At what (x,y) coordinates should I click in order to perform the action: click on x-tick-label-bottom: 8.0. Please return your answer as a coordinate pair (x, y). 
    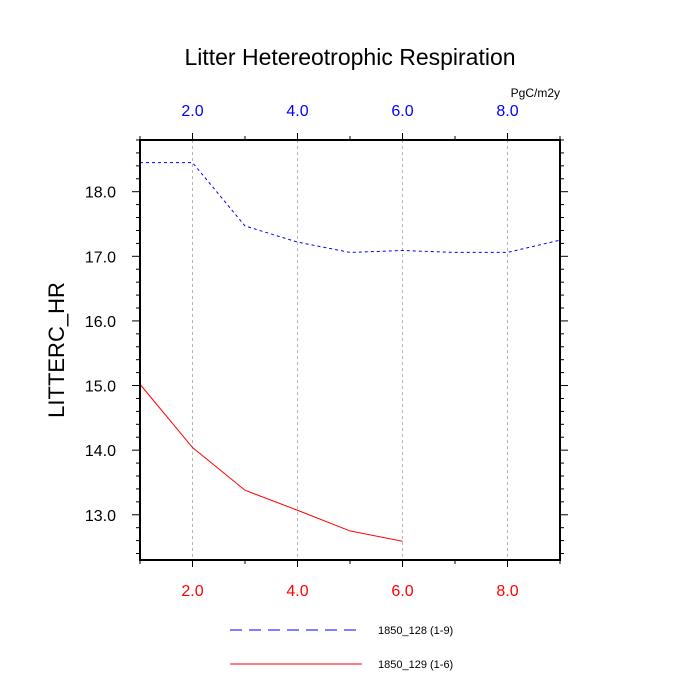
    Looking at the image, I should click on (507, 591).